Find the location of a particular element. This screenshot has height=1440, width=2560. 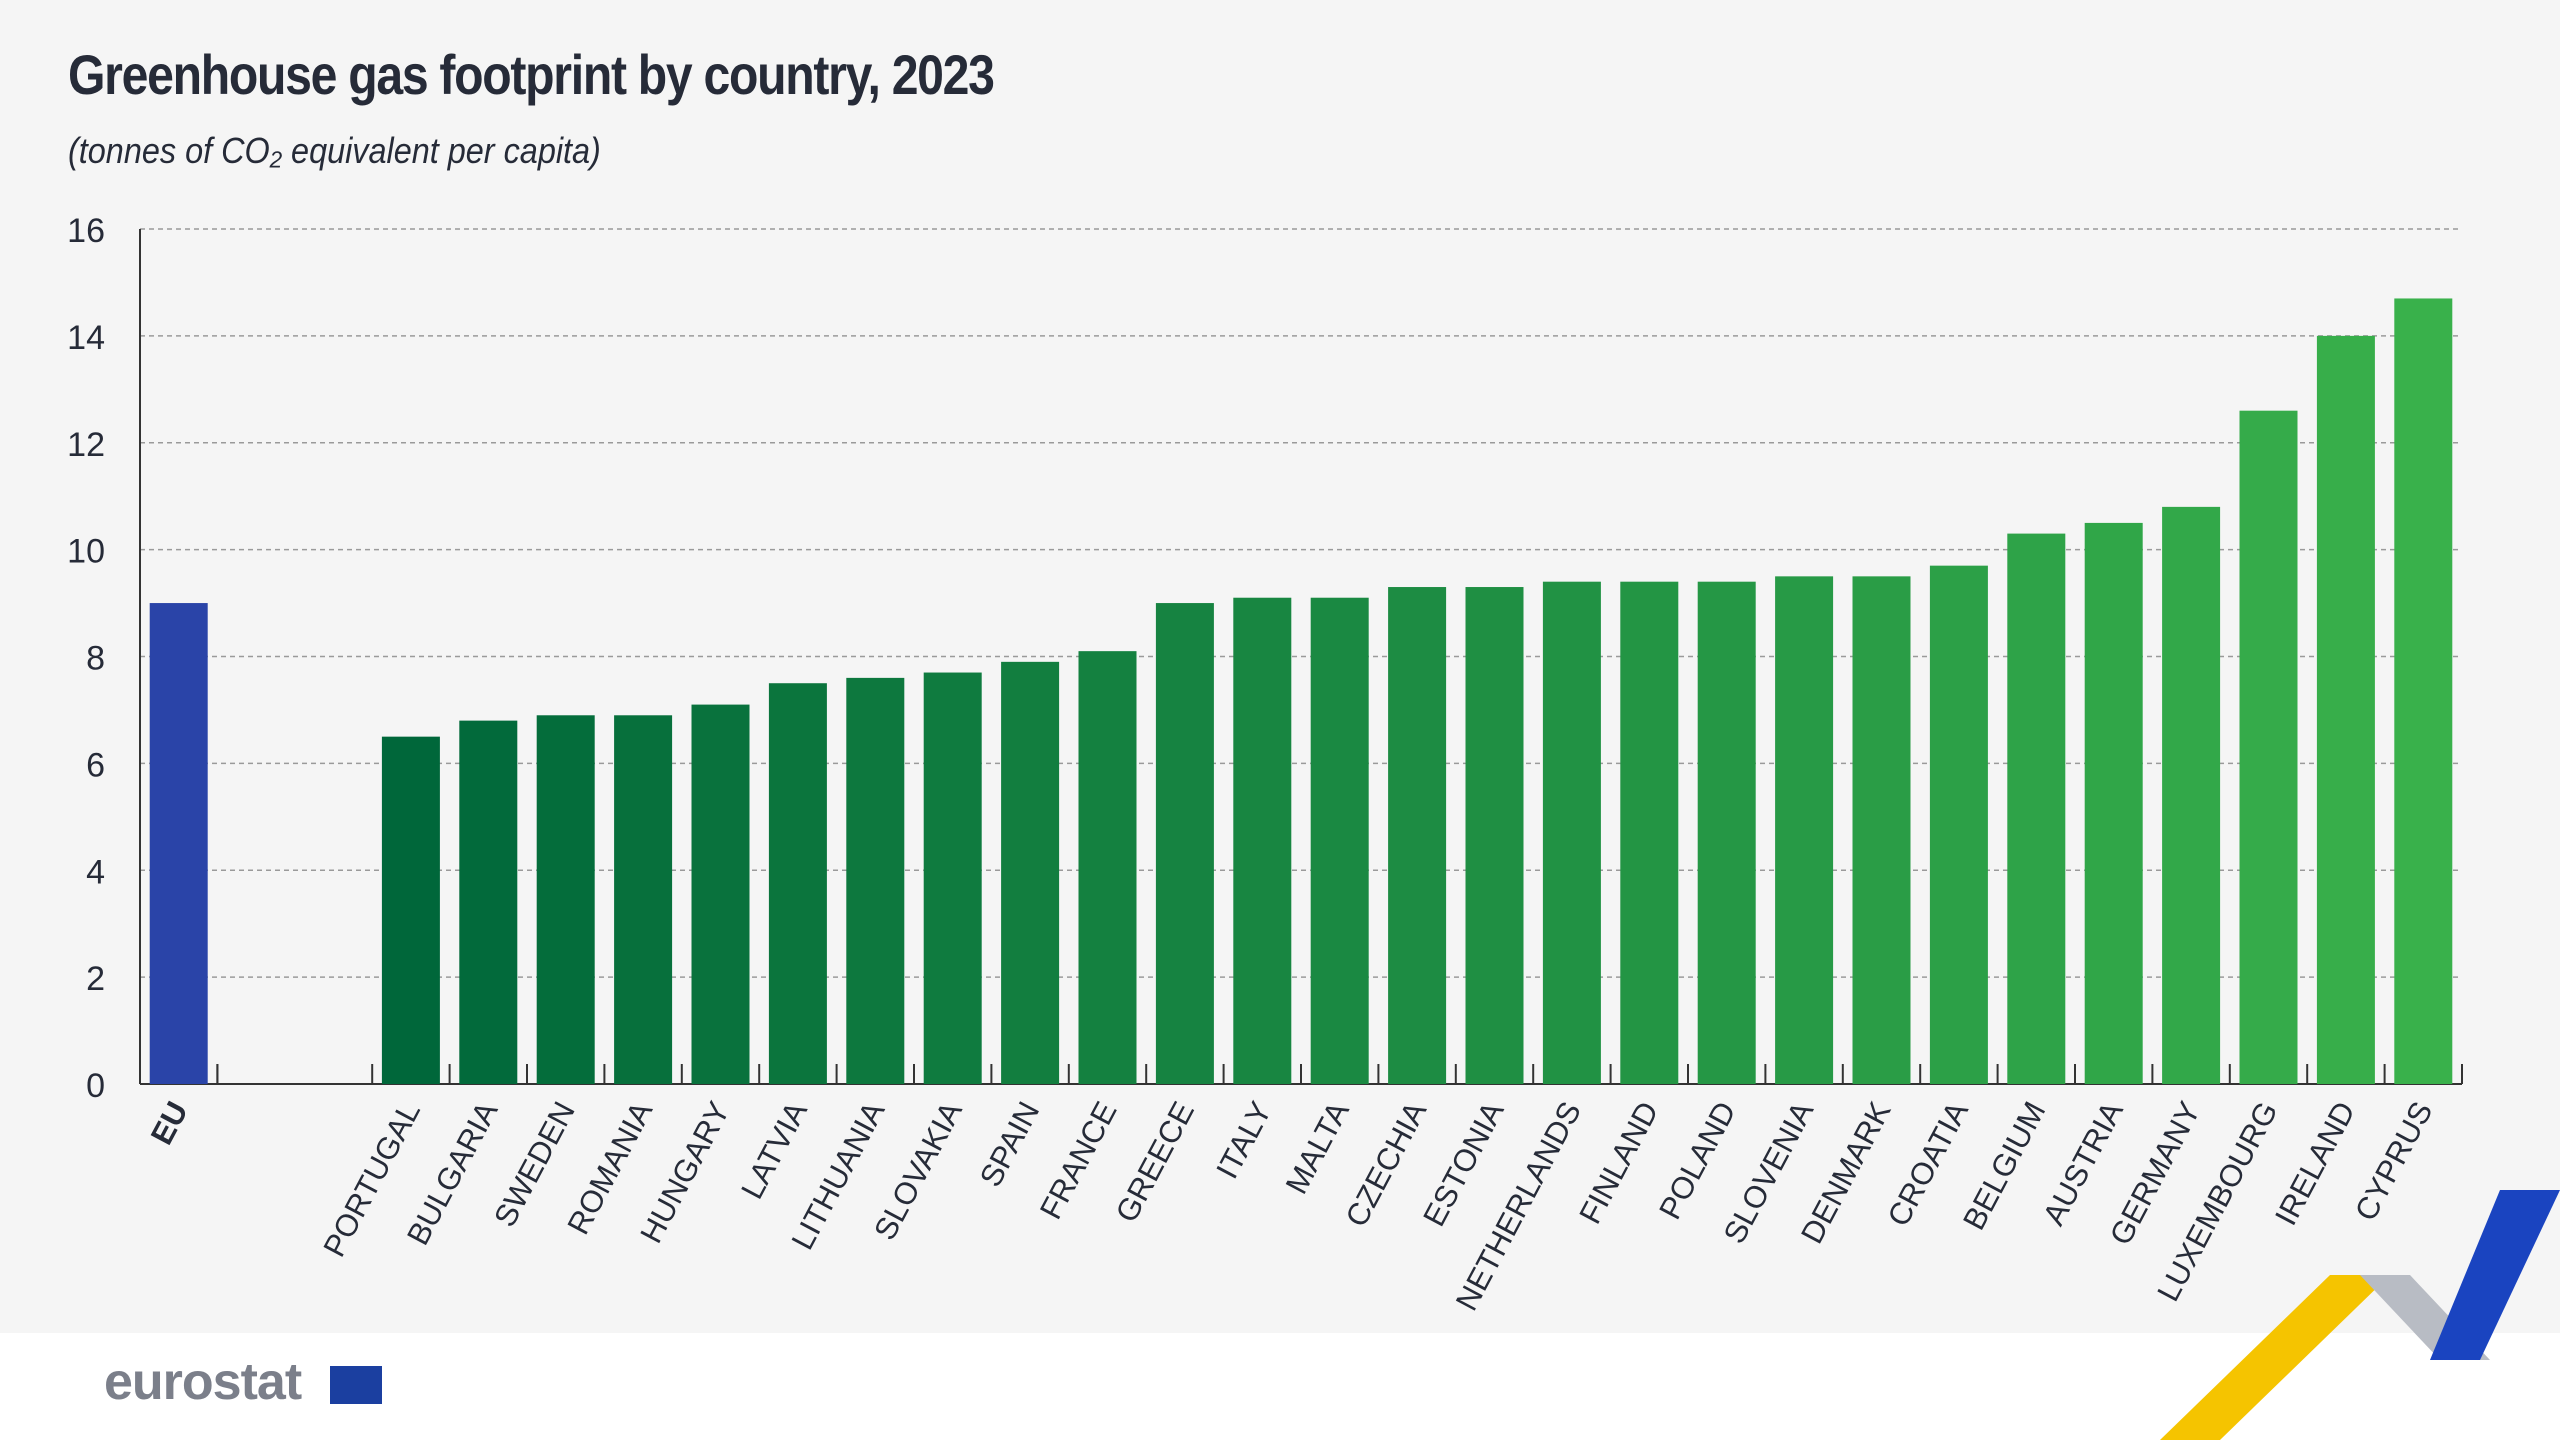

bar-malta is located at coordinates (1339, 840).